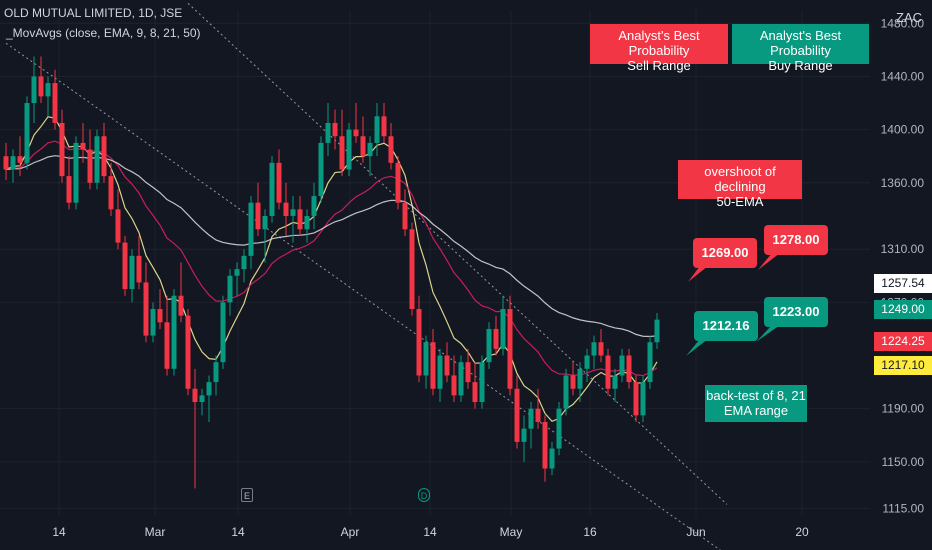 The height and width of the screenshot is (550, 932). What do you see at coordinates (659, 43) in the screenshot?
I see `sell-legend-line1: Analyst's Best Probability` at bounding box center [659, 43].